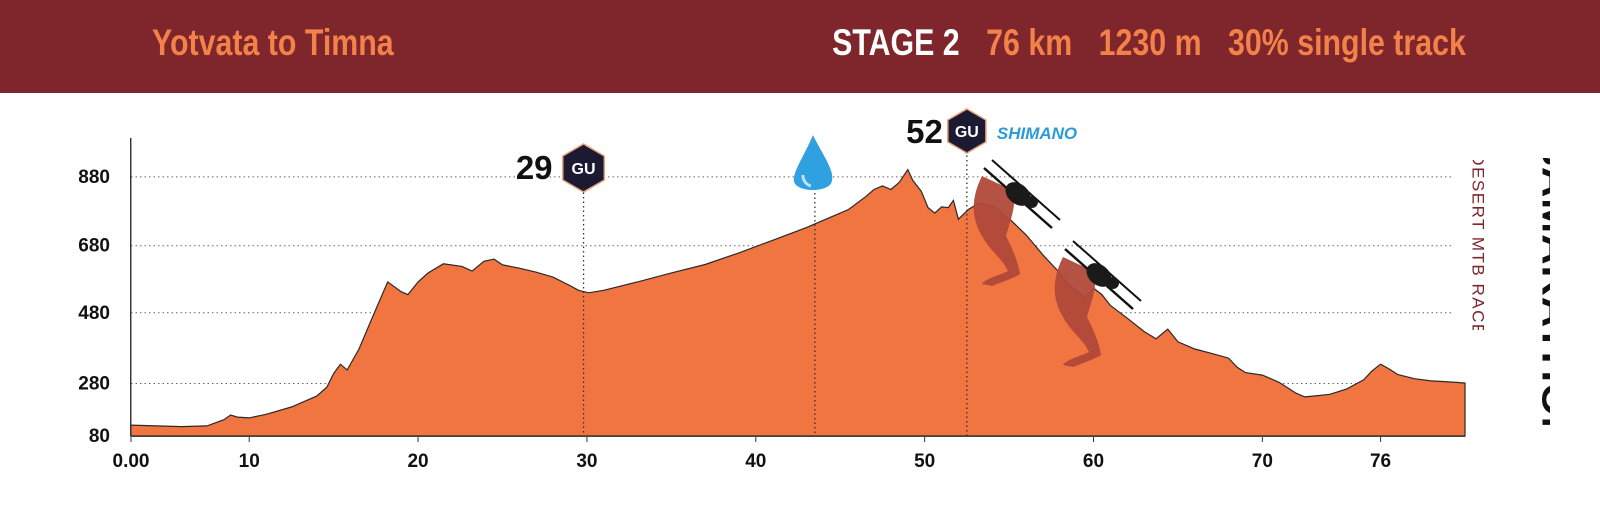 The image size is (1600, 505). Describe the element at coordinates (249, 461) in the screenshot. I see `x-tick-label: 10` at that location.